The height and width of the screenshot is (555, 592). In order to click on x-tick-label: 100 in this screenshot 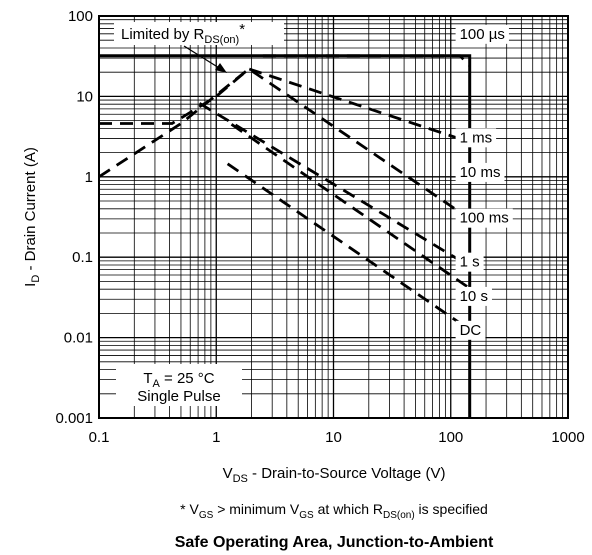, I will do `click(450, 437)`.